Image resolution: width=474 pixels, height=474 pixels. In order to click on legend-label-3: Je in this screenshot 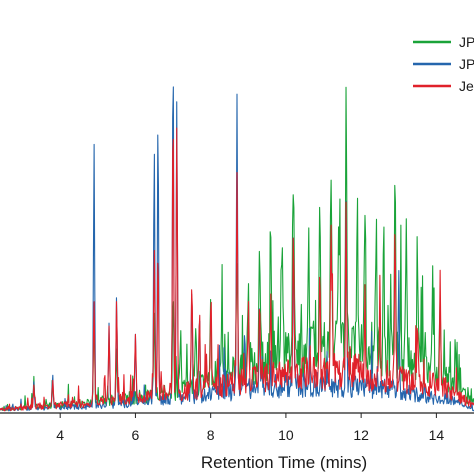, I will do `click(466, 86)`.